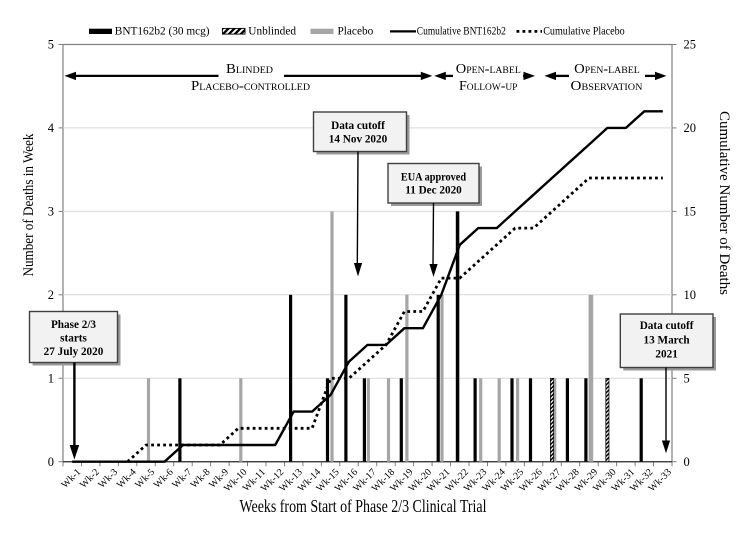 The height and width of the screenshot is (533, 750). What do you see at coordinates (73, 338) in the screenshot?
I see `svg-text: starts` at bounding box center [73, 338].